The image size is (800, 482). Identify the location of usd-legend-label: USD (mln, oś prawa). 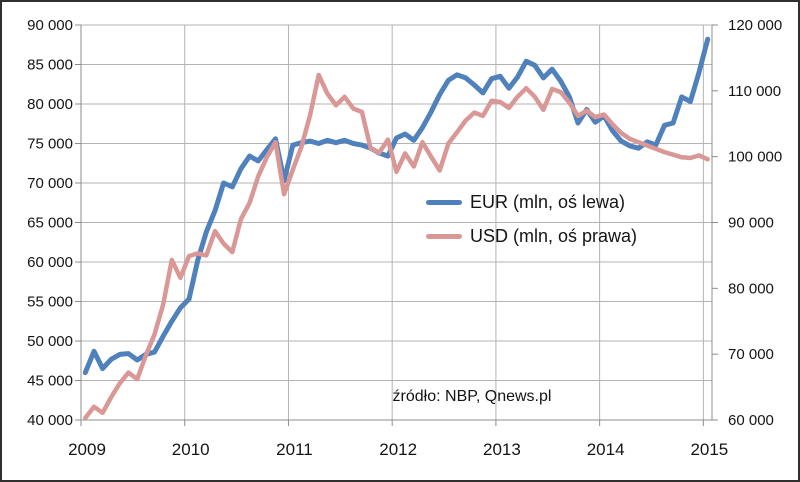
(554, 236).